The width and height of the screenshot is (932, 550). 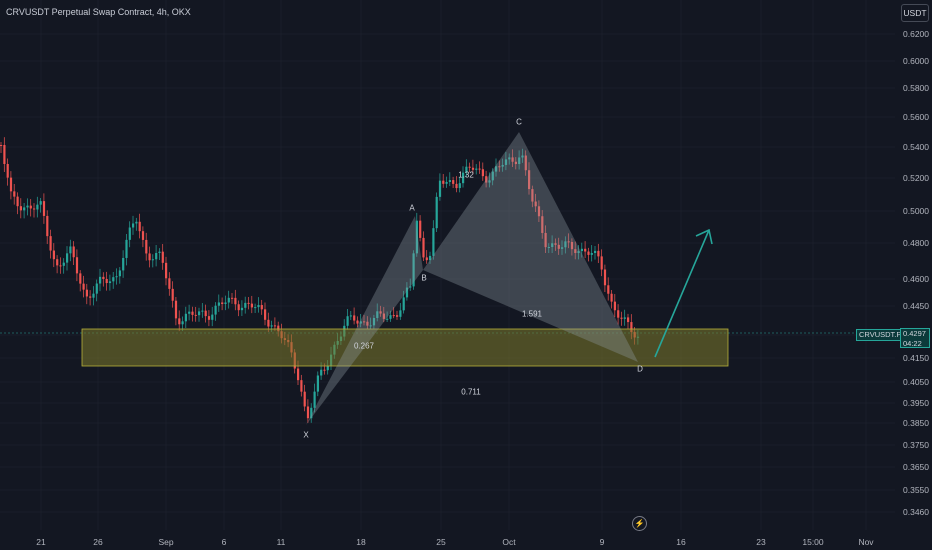 I want to click on price-tick: 0.5400, so click(x=916, y=147).